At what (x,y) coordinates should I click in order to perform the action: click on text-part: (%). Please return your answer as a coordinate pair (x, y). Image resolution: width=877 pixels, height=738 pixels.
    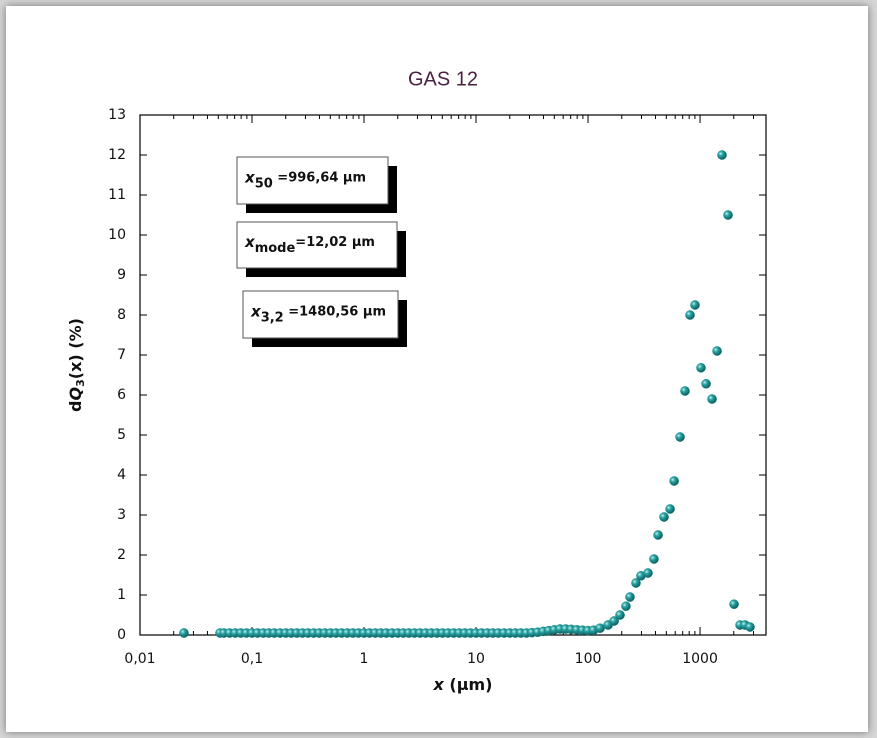
    Looking at the image, I should click on (75, 336).